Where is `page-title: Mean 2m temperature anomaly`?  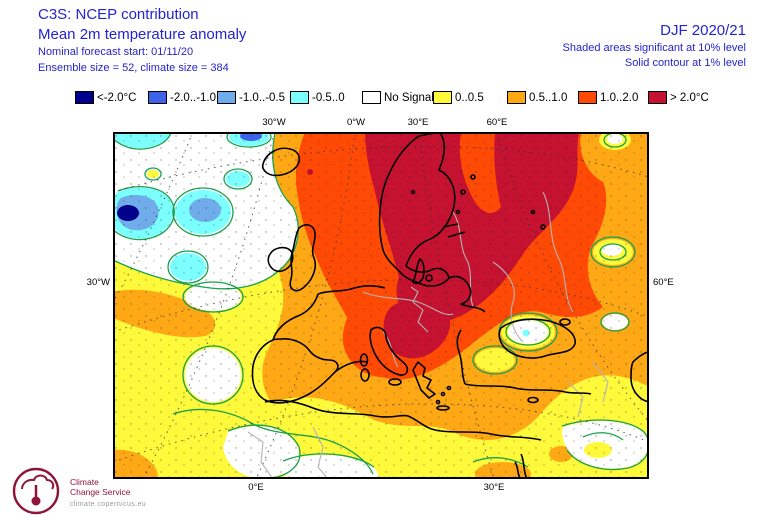
page-title: Mean 2m temperature anomaly is located at coordinates (142, 34).